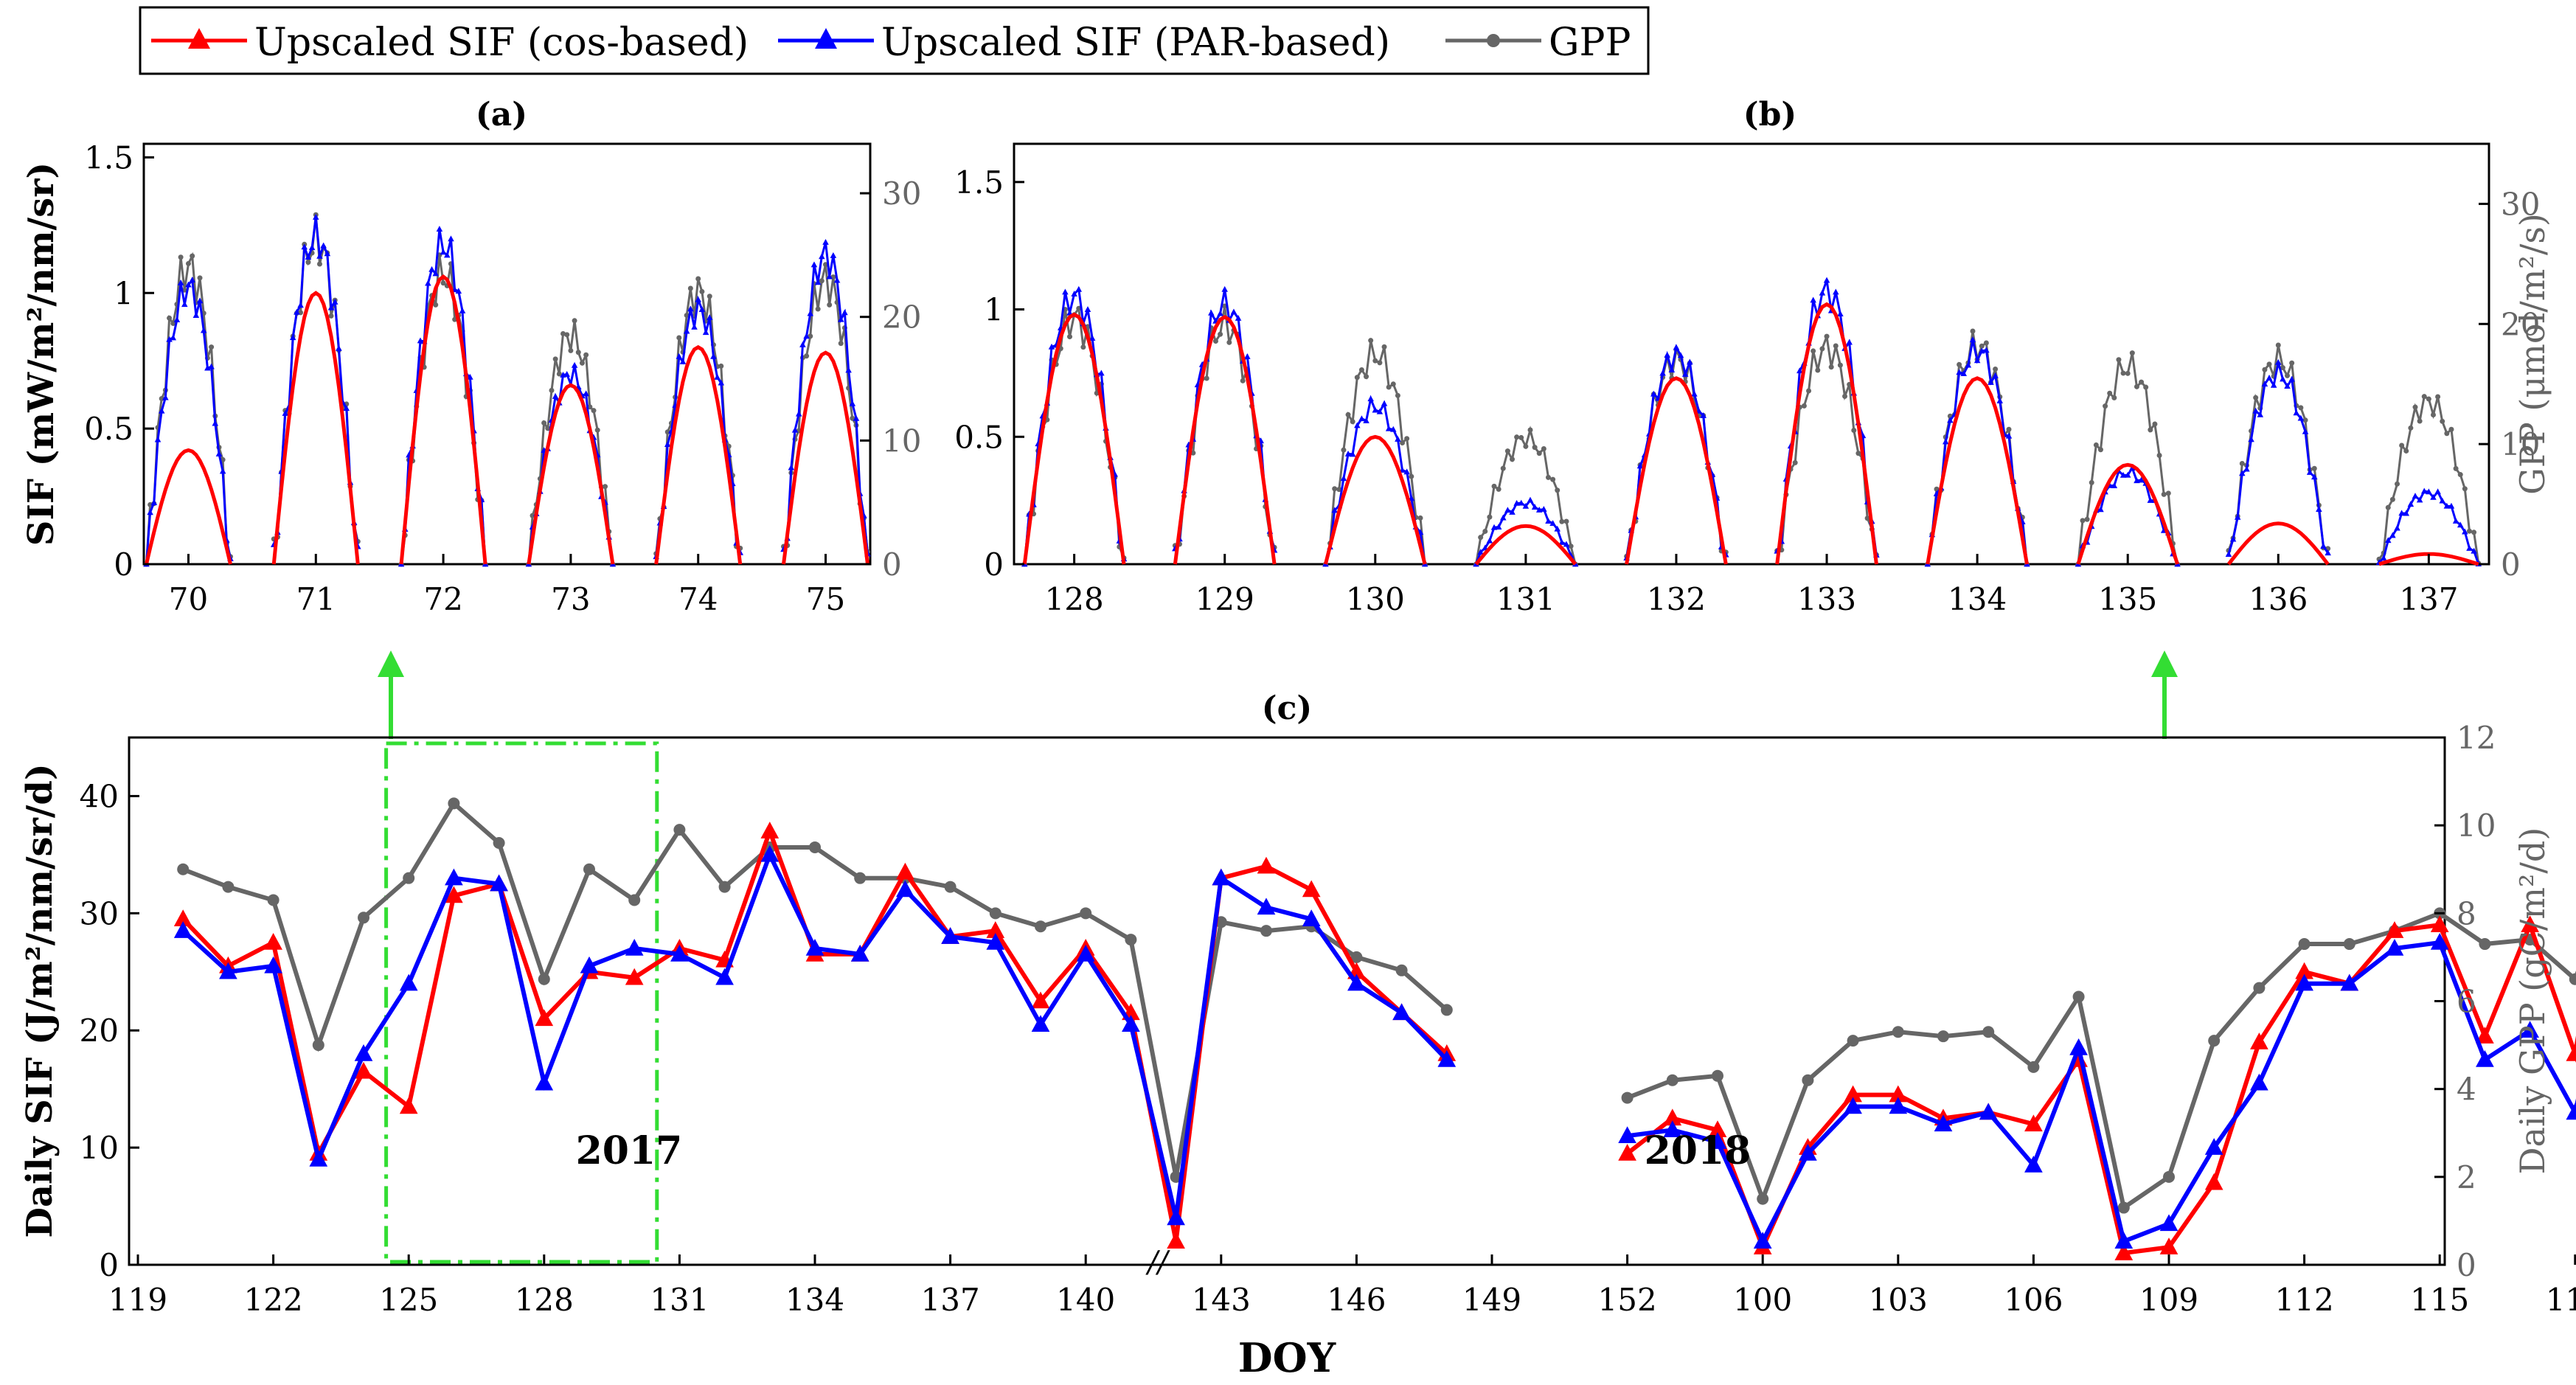 Image resolution: width=2576 pixels, height=1385 pixels. What do you see at coordinates (544, 1300) in the screenshot?
I see `x-tick-label: 128` at bounding box center [544, 1300].